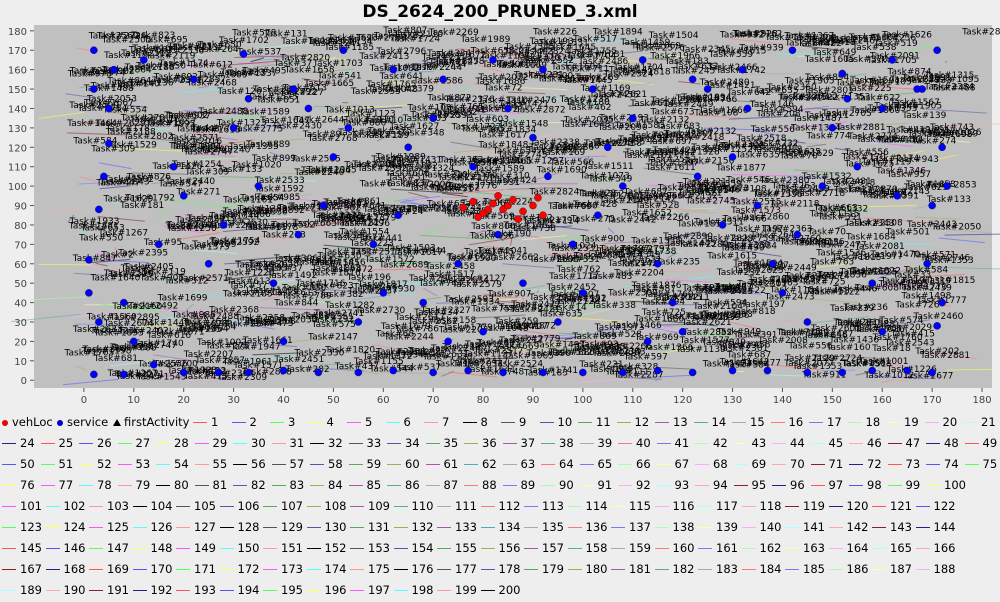 The image size is (1000, 602). Describe the element at coordinates (916, 106) in the screenshot. I see `task-annotation: Task#1905` at that location.